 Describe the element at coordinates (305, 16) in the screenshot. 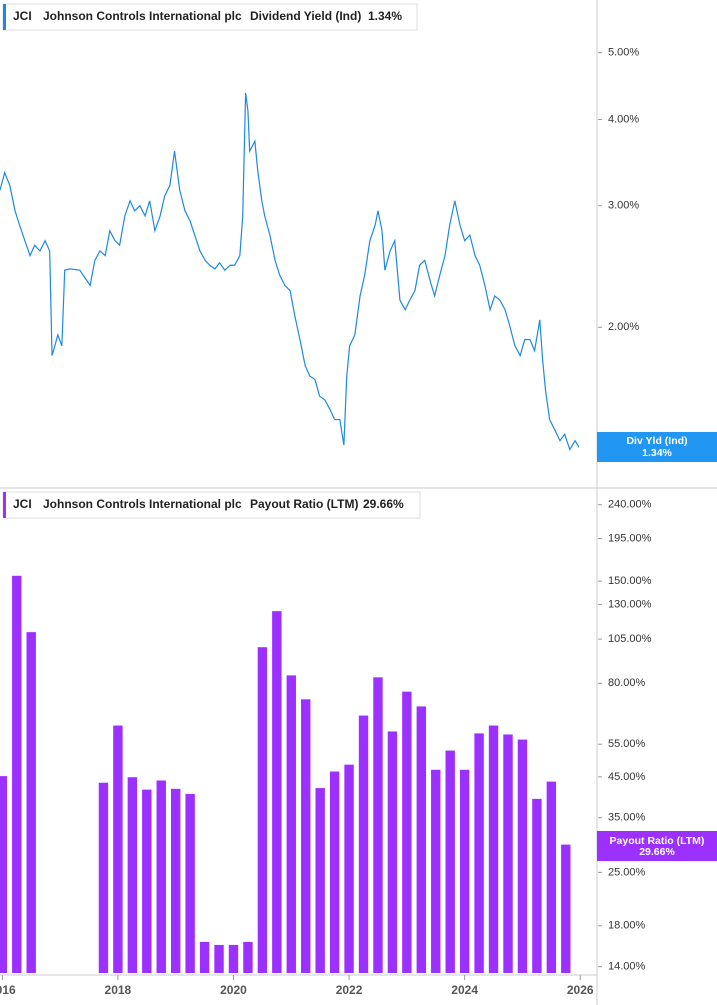

I see `series-name: Dividend Yield (Ind)` at that location.